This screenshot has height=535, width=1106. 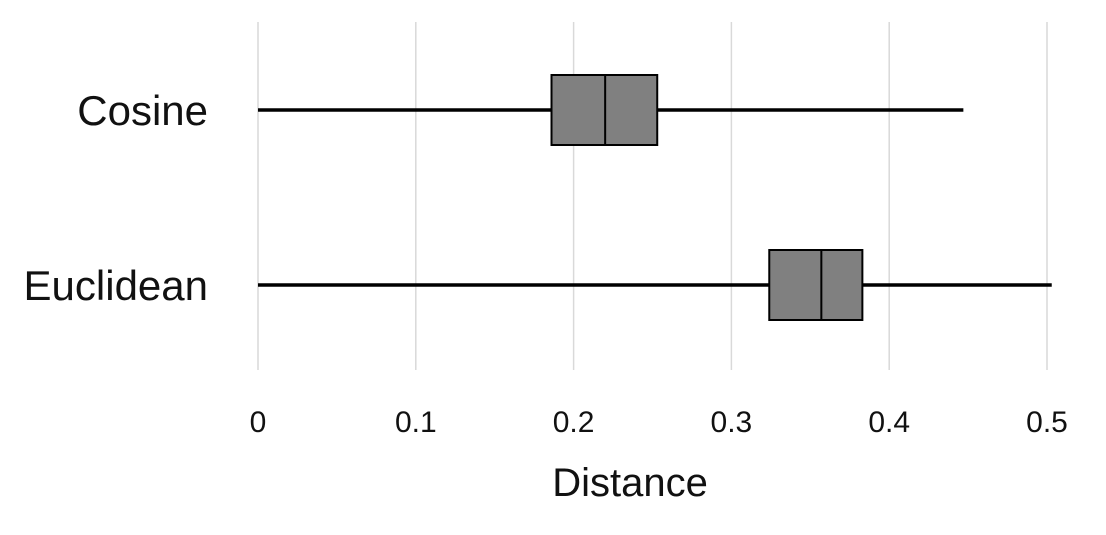 I want to click on category-label: Cosine, so click(x=142, y=110).